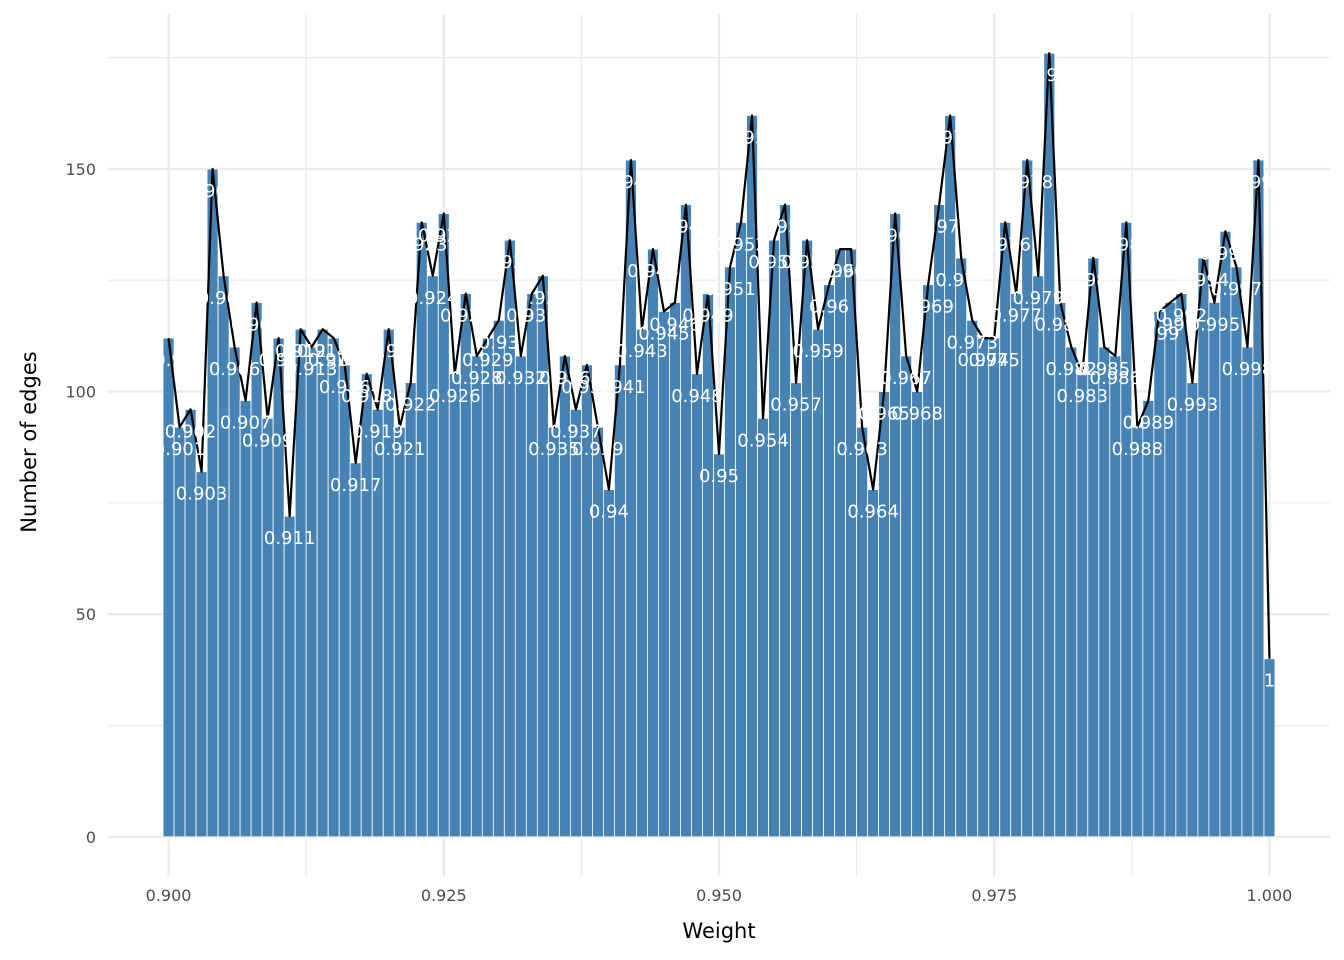 This screenshot has width=1344, height=960. Describe the element at coordinates (664, 333) in the screenshot. I see `bar-label: 0.945` at that location.